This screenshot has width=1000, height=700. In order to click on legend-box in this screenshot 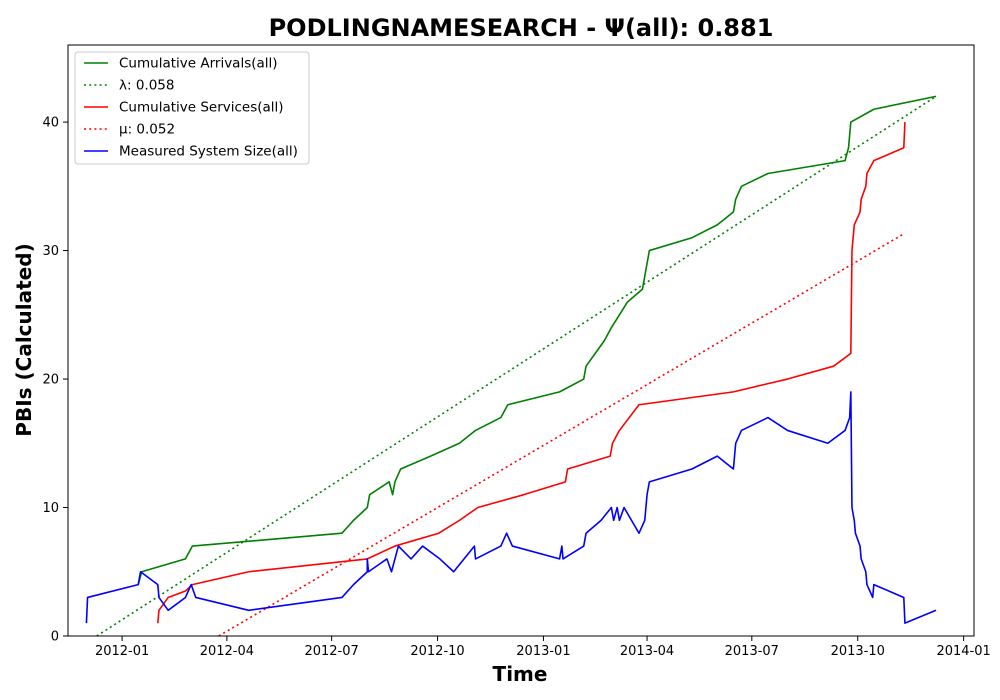, I will do `click(192, 108)`.